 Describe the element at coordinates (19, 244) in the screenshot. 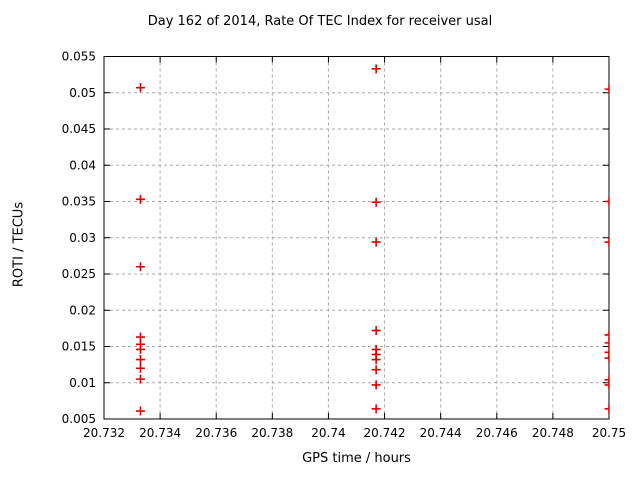

I see `y-axis-title: ROTI / TECUs` at that location.